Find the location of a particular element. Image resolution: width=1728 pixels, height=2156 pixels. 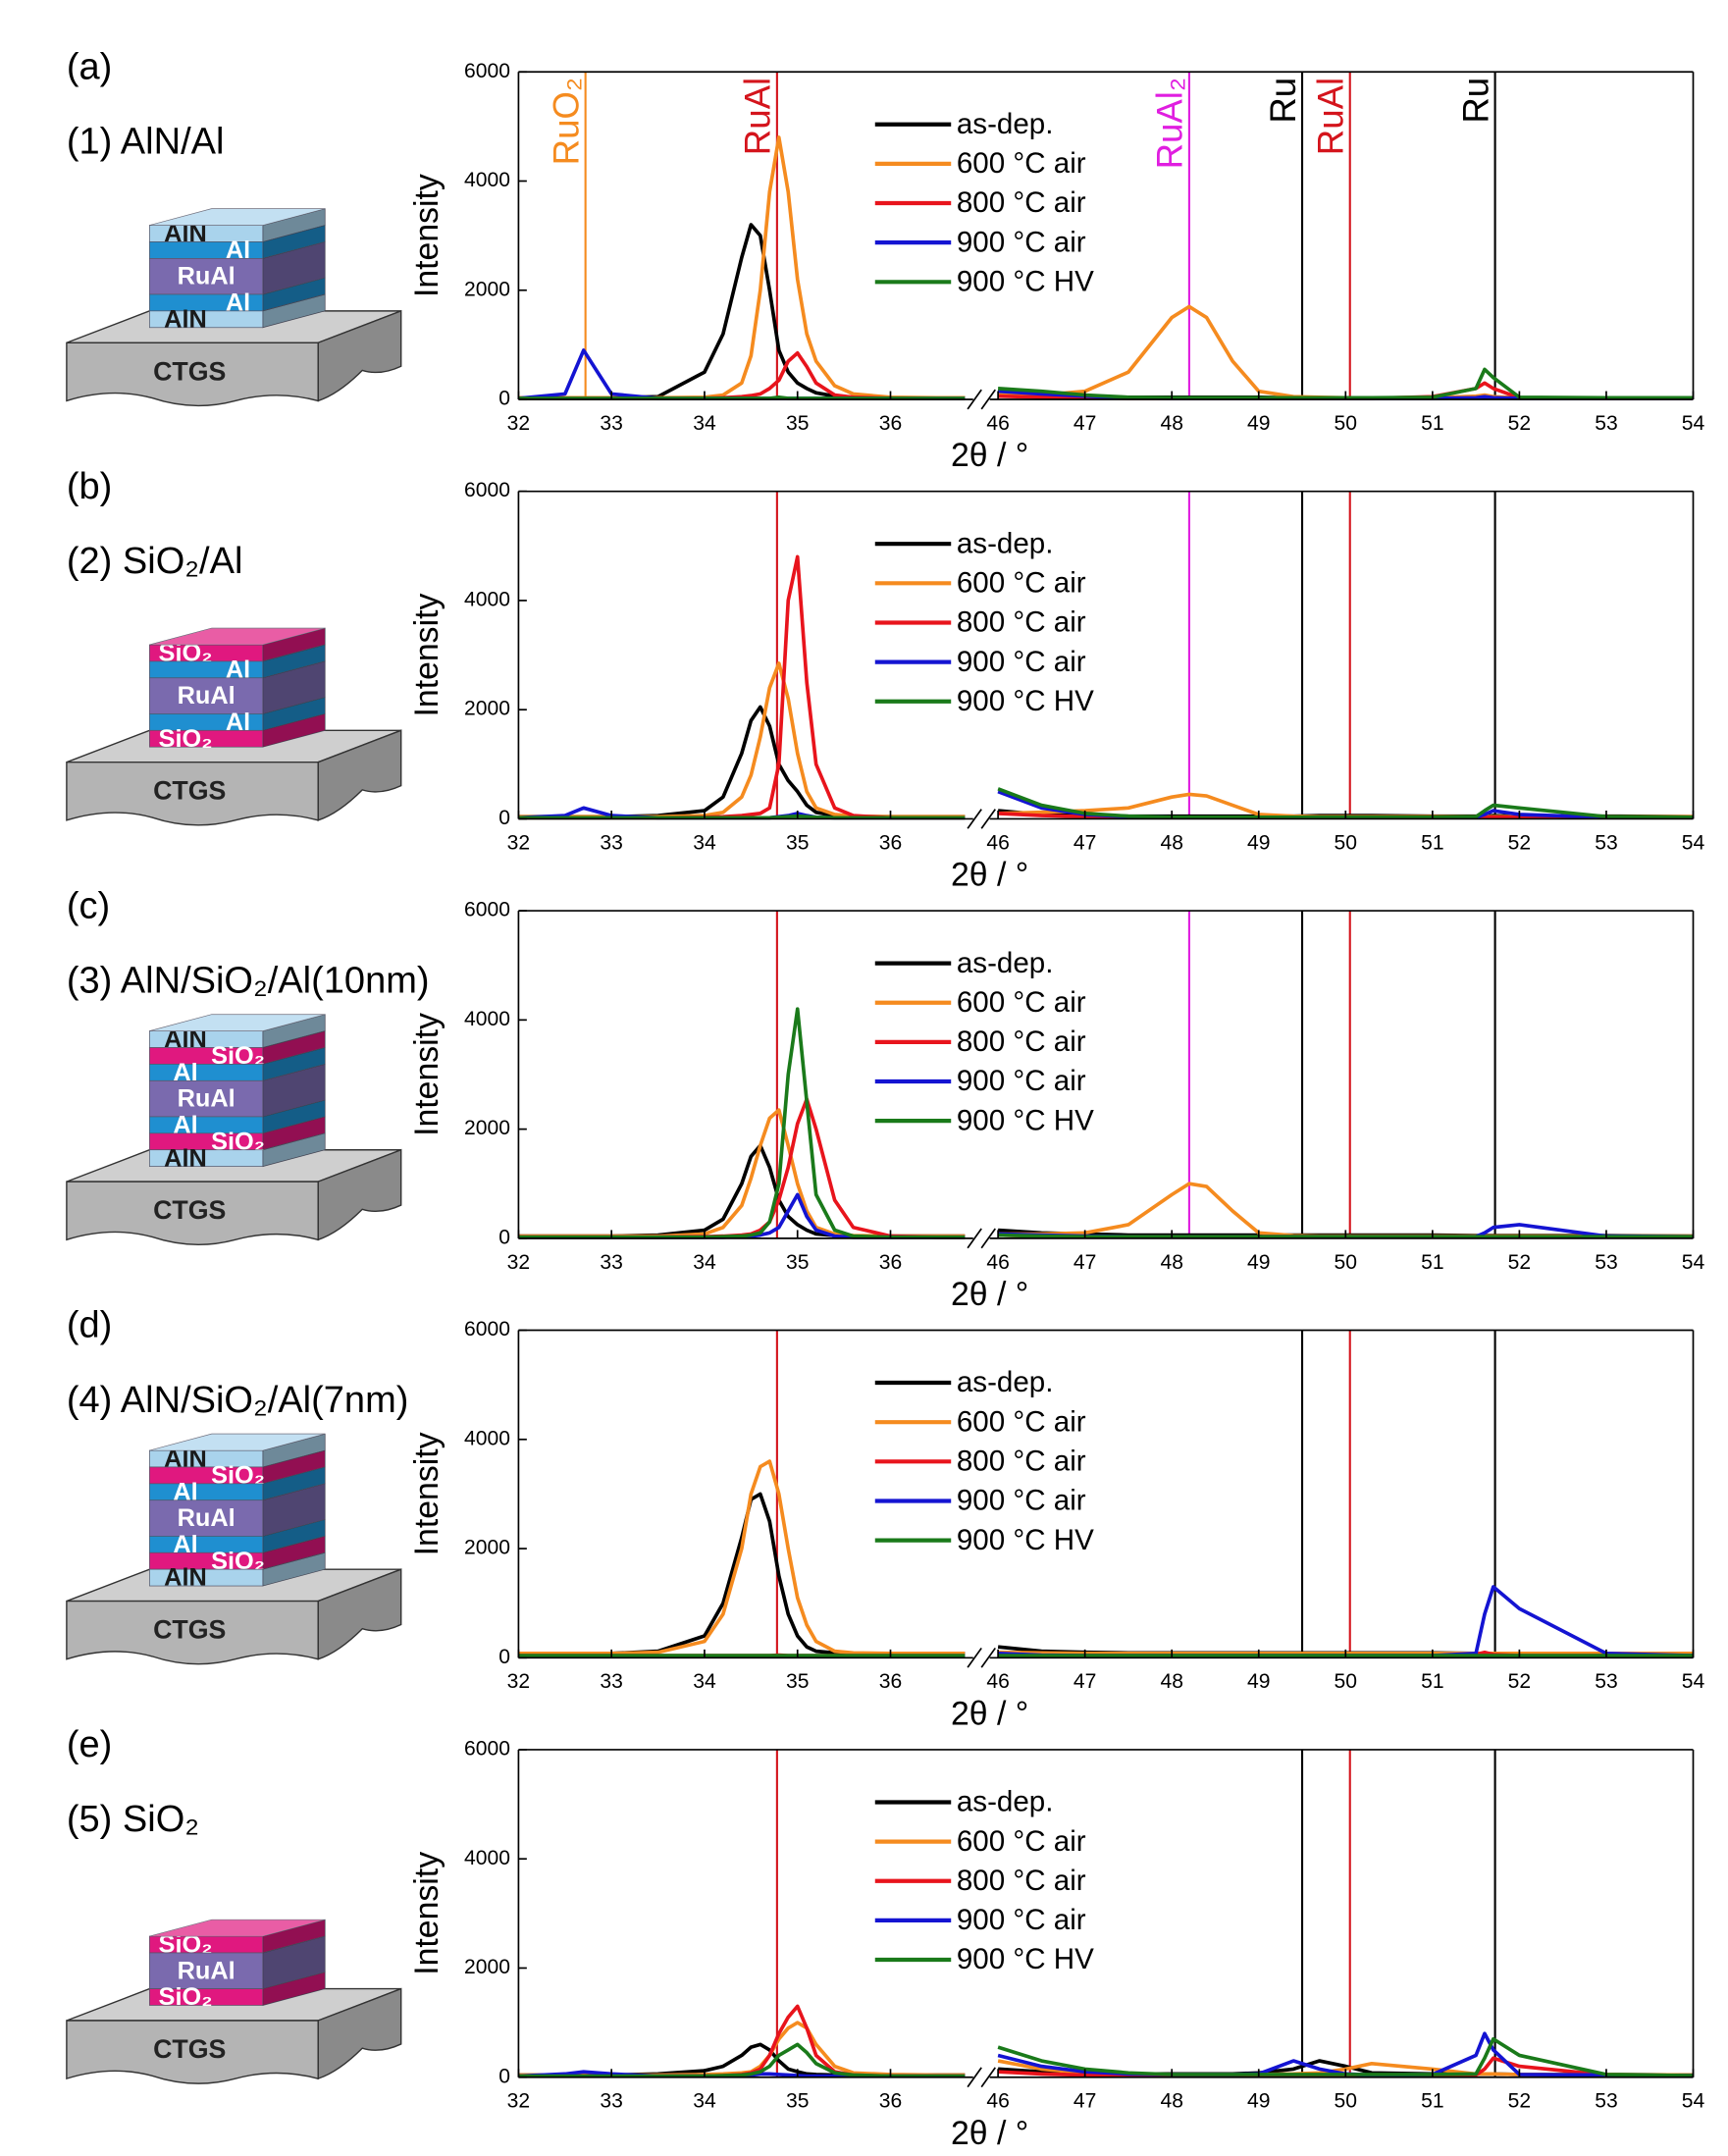

axis-break is located at coordinates (988, 1238).